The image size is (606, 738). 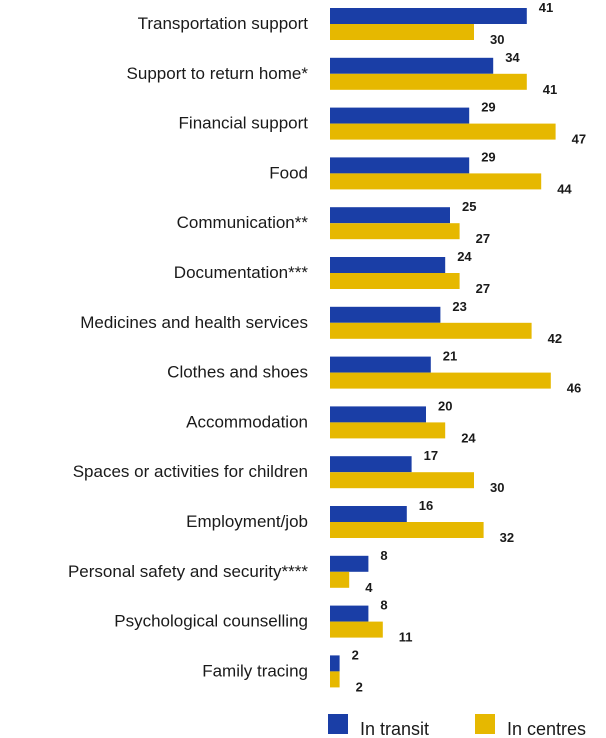 I want to click on data-label-in-centres: 24, so click(x=468, y=437).